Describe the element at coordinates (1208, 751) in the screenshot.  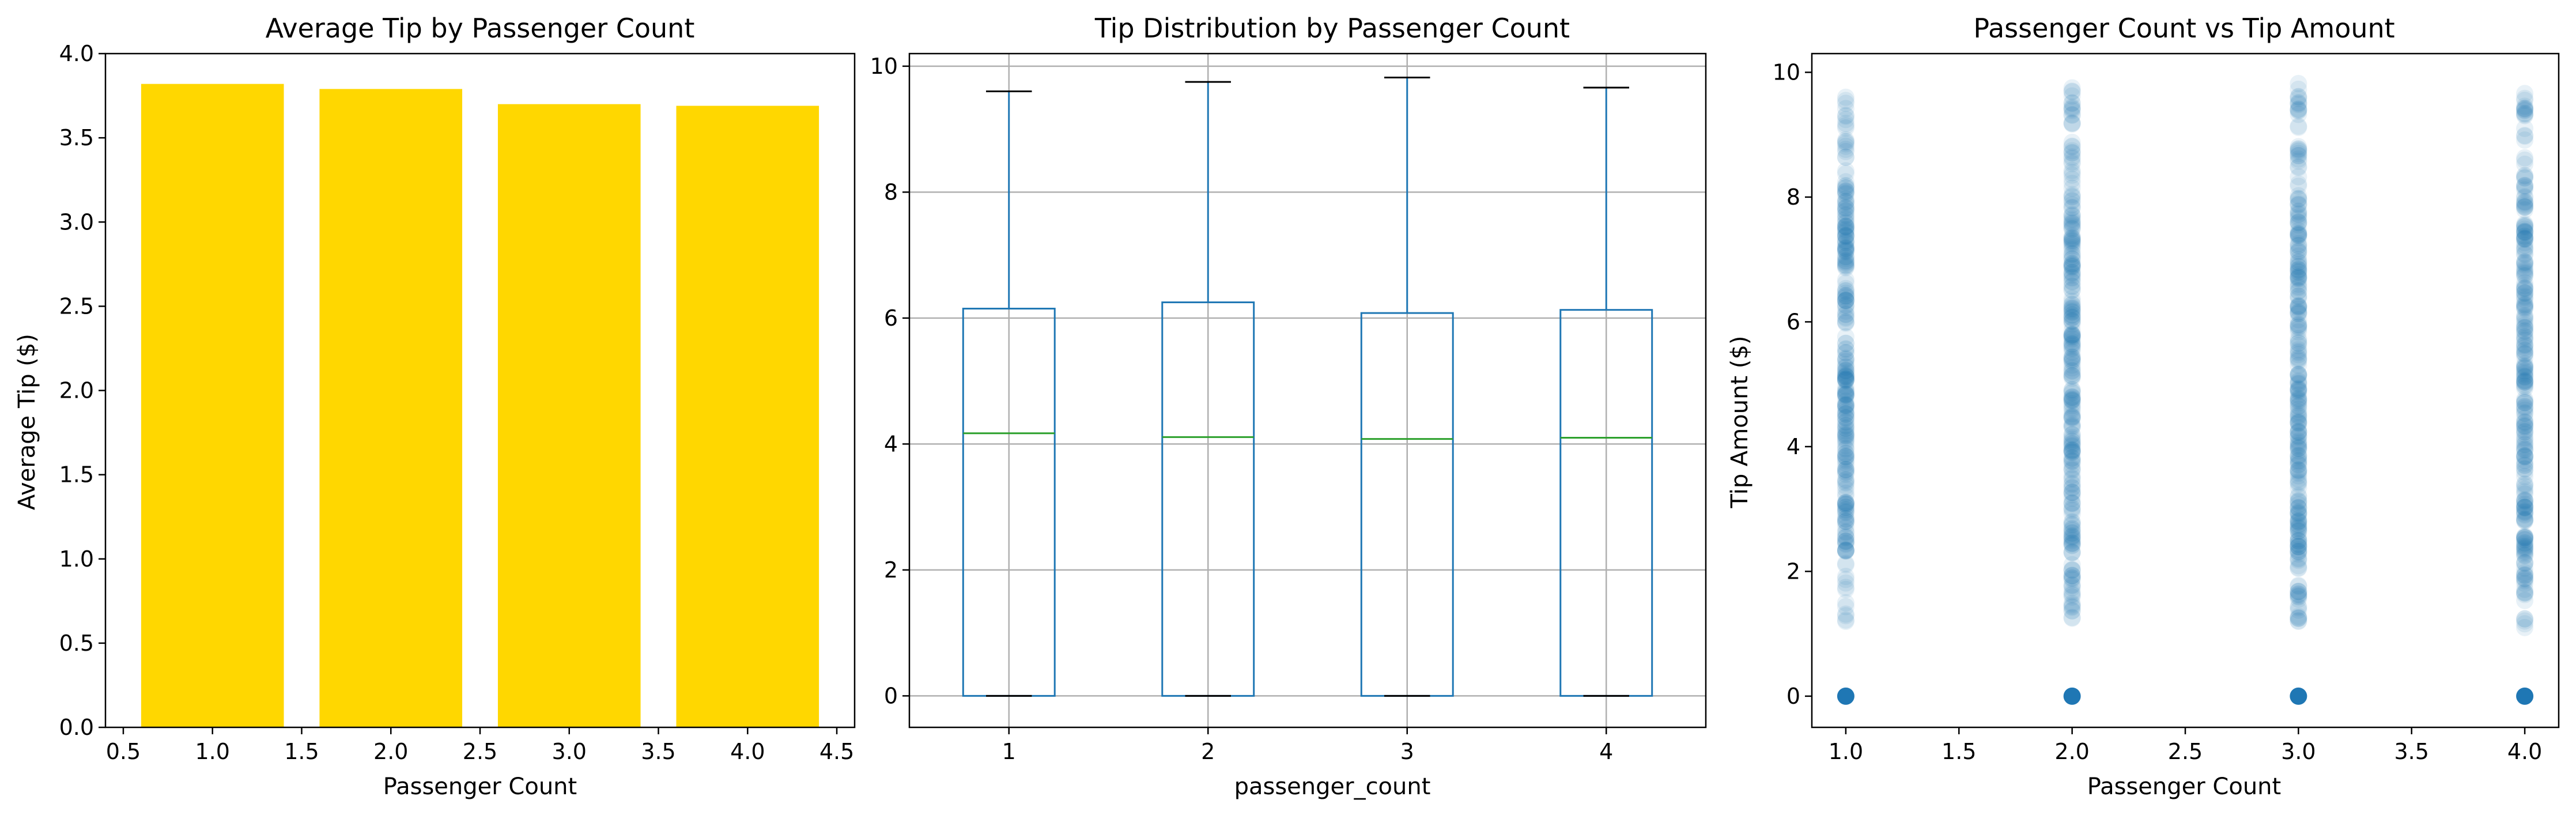
I see `x-tick-label: 2` at that location.